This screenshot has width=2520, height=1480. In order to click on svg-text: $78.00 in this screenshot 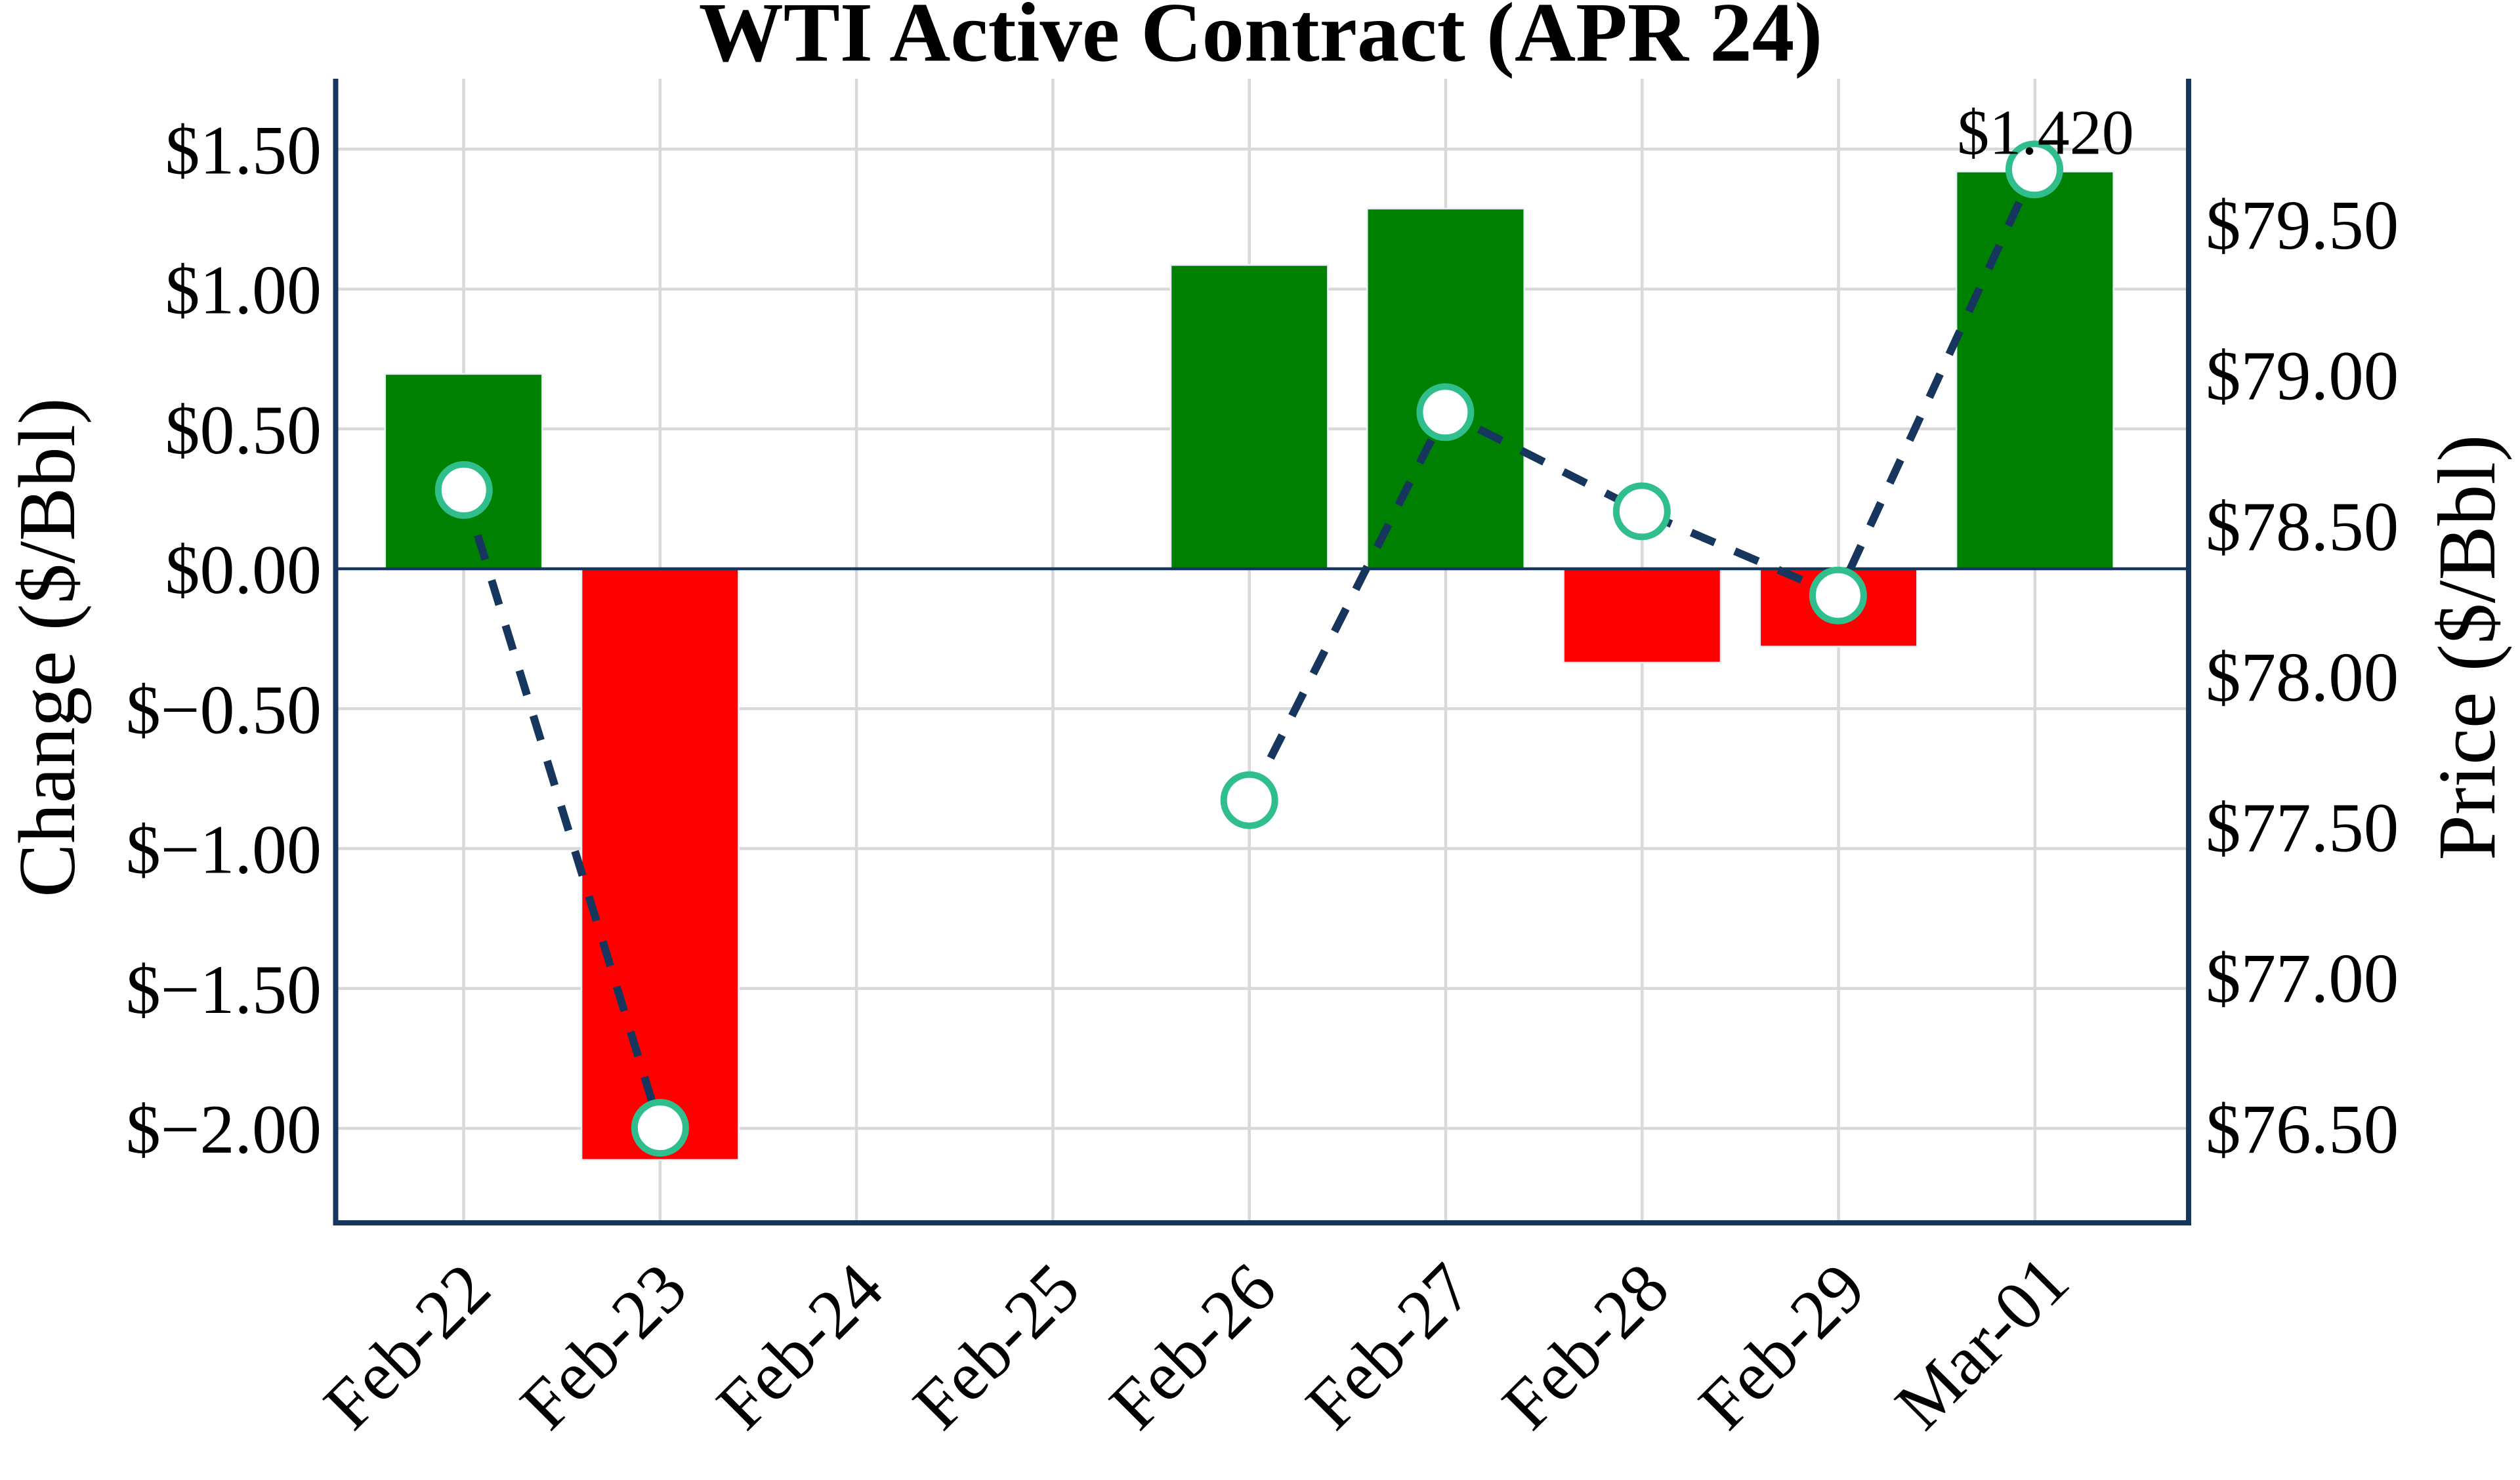, I will do `click(2302, 677)`.